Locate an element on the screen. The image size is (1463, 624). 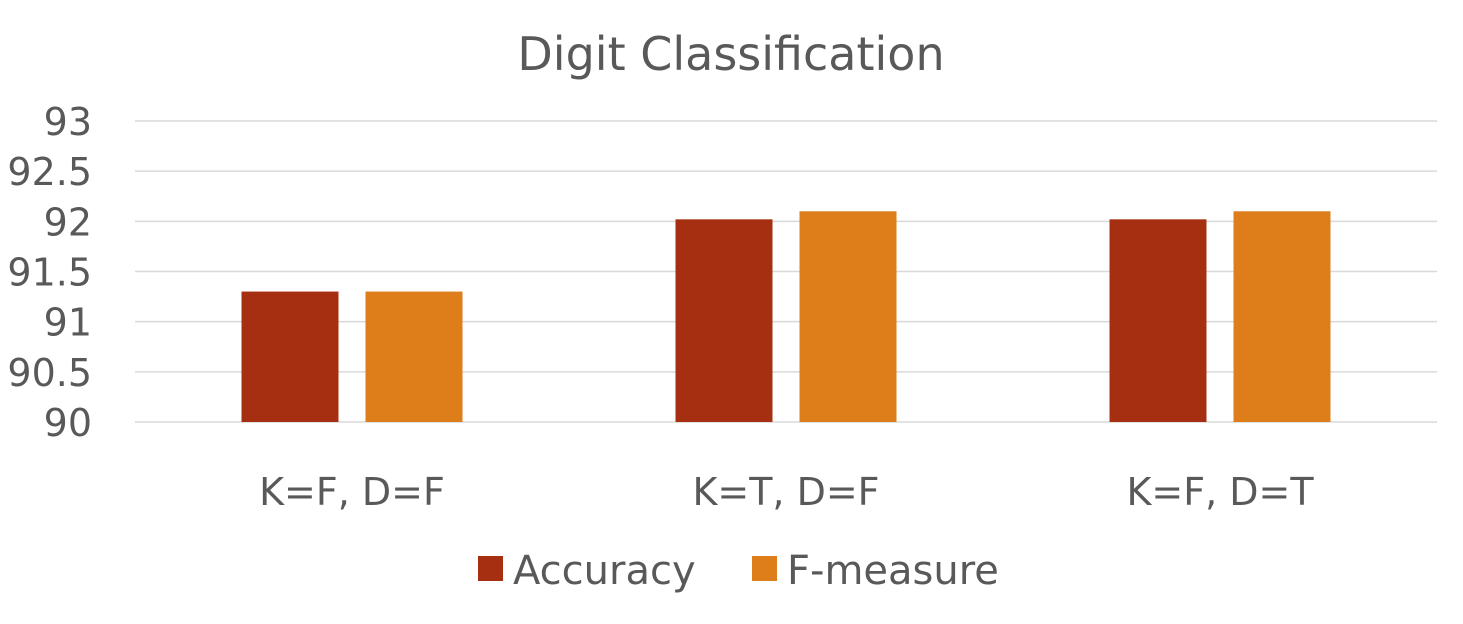
legend-label: F-measure is located at coordinates (893, 571).